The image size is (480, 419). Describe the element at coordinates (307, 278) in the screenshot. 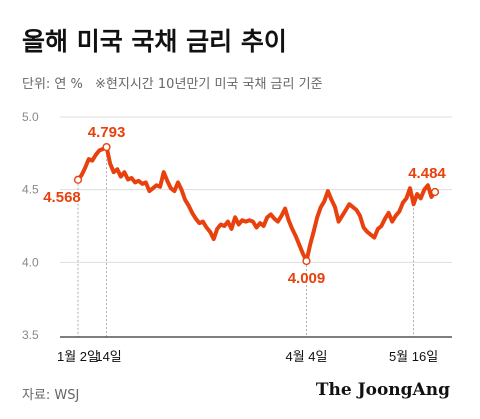

I see `data-label: 4.009` at that location.